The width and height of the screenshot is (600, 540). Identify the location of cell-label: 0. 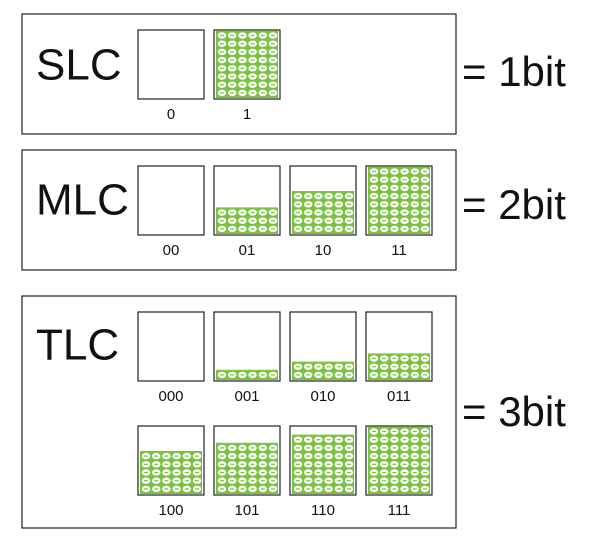
(171, 114).